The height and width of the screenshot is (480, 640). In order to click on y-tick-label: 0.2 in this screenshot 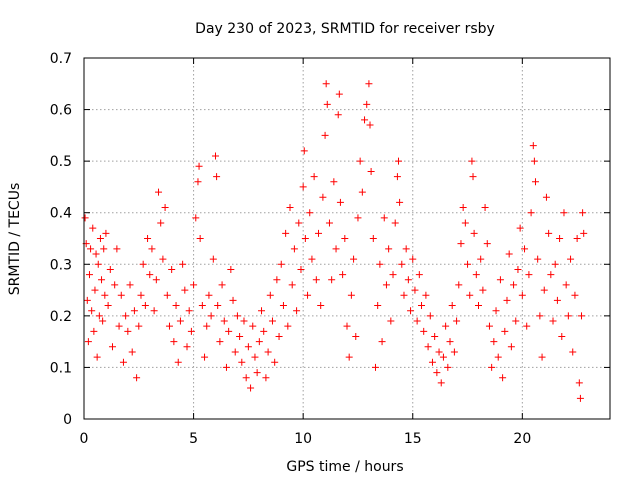, I will do `click(61, 317)`.